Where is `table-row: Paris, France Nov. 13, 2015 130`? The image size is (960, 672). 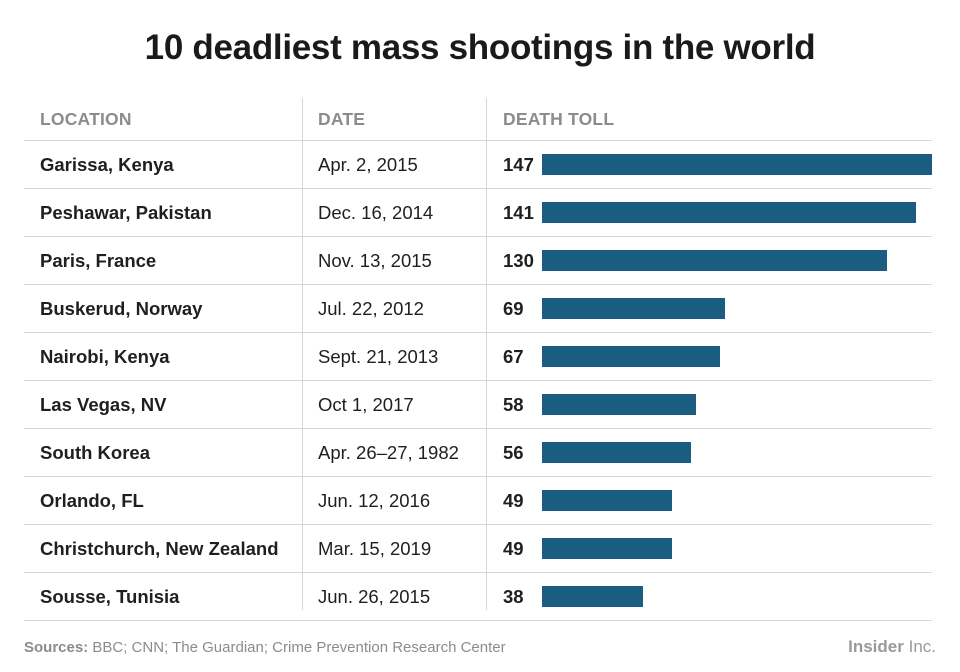
table-row: Paris, France Nov. 13, 2015 130 is located at coordinates (478, 261).